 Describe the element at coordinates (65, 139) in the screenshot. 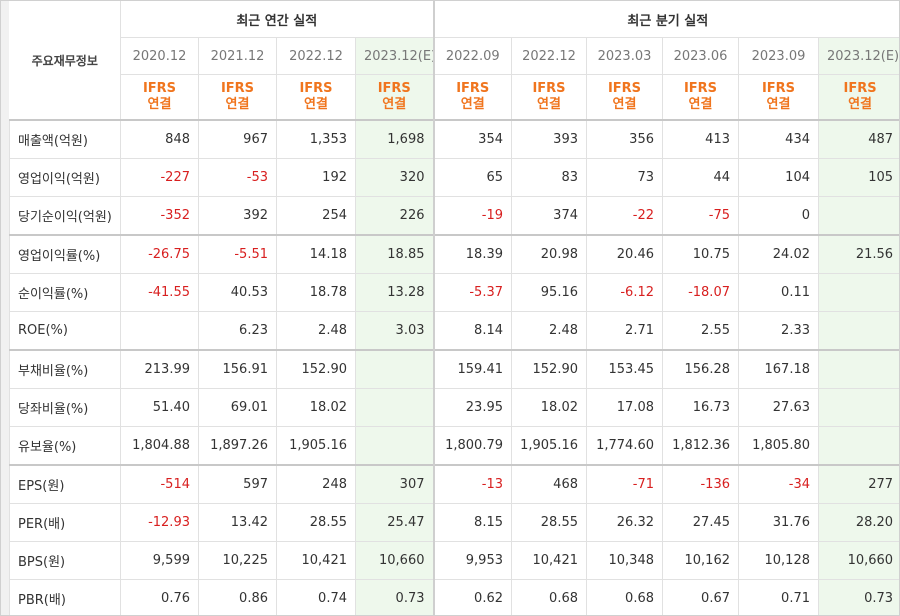

I see `row-label: 매출액(억원)` at that location.